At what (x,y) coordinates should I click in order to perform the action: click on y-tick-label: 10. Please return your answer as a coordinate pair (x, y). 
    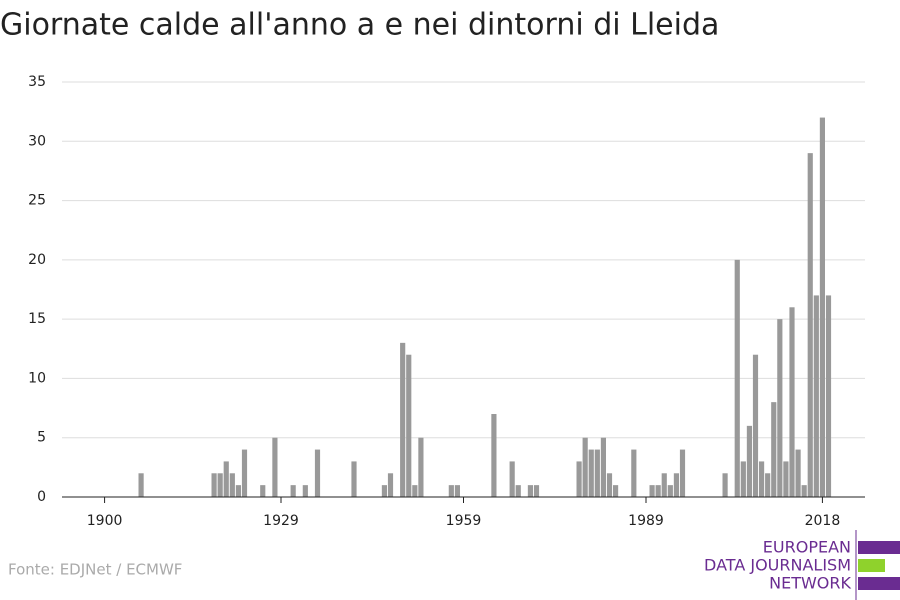
    Looking at the image, I should click on (37, 378).